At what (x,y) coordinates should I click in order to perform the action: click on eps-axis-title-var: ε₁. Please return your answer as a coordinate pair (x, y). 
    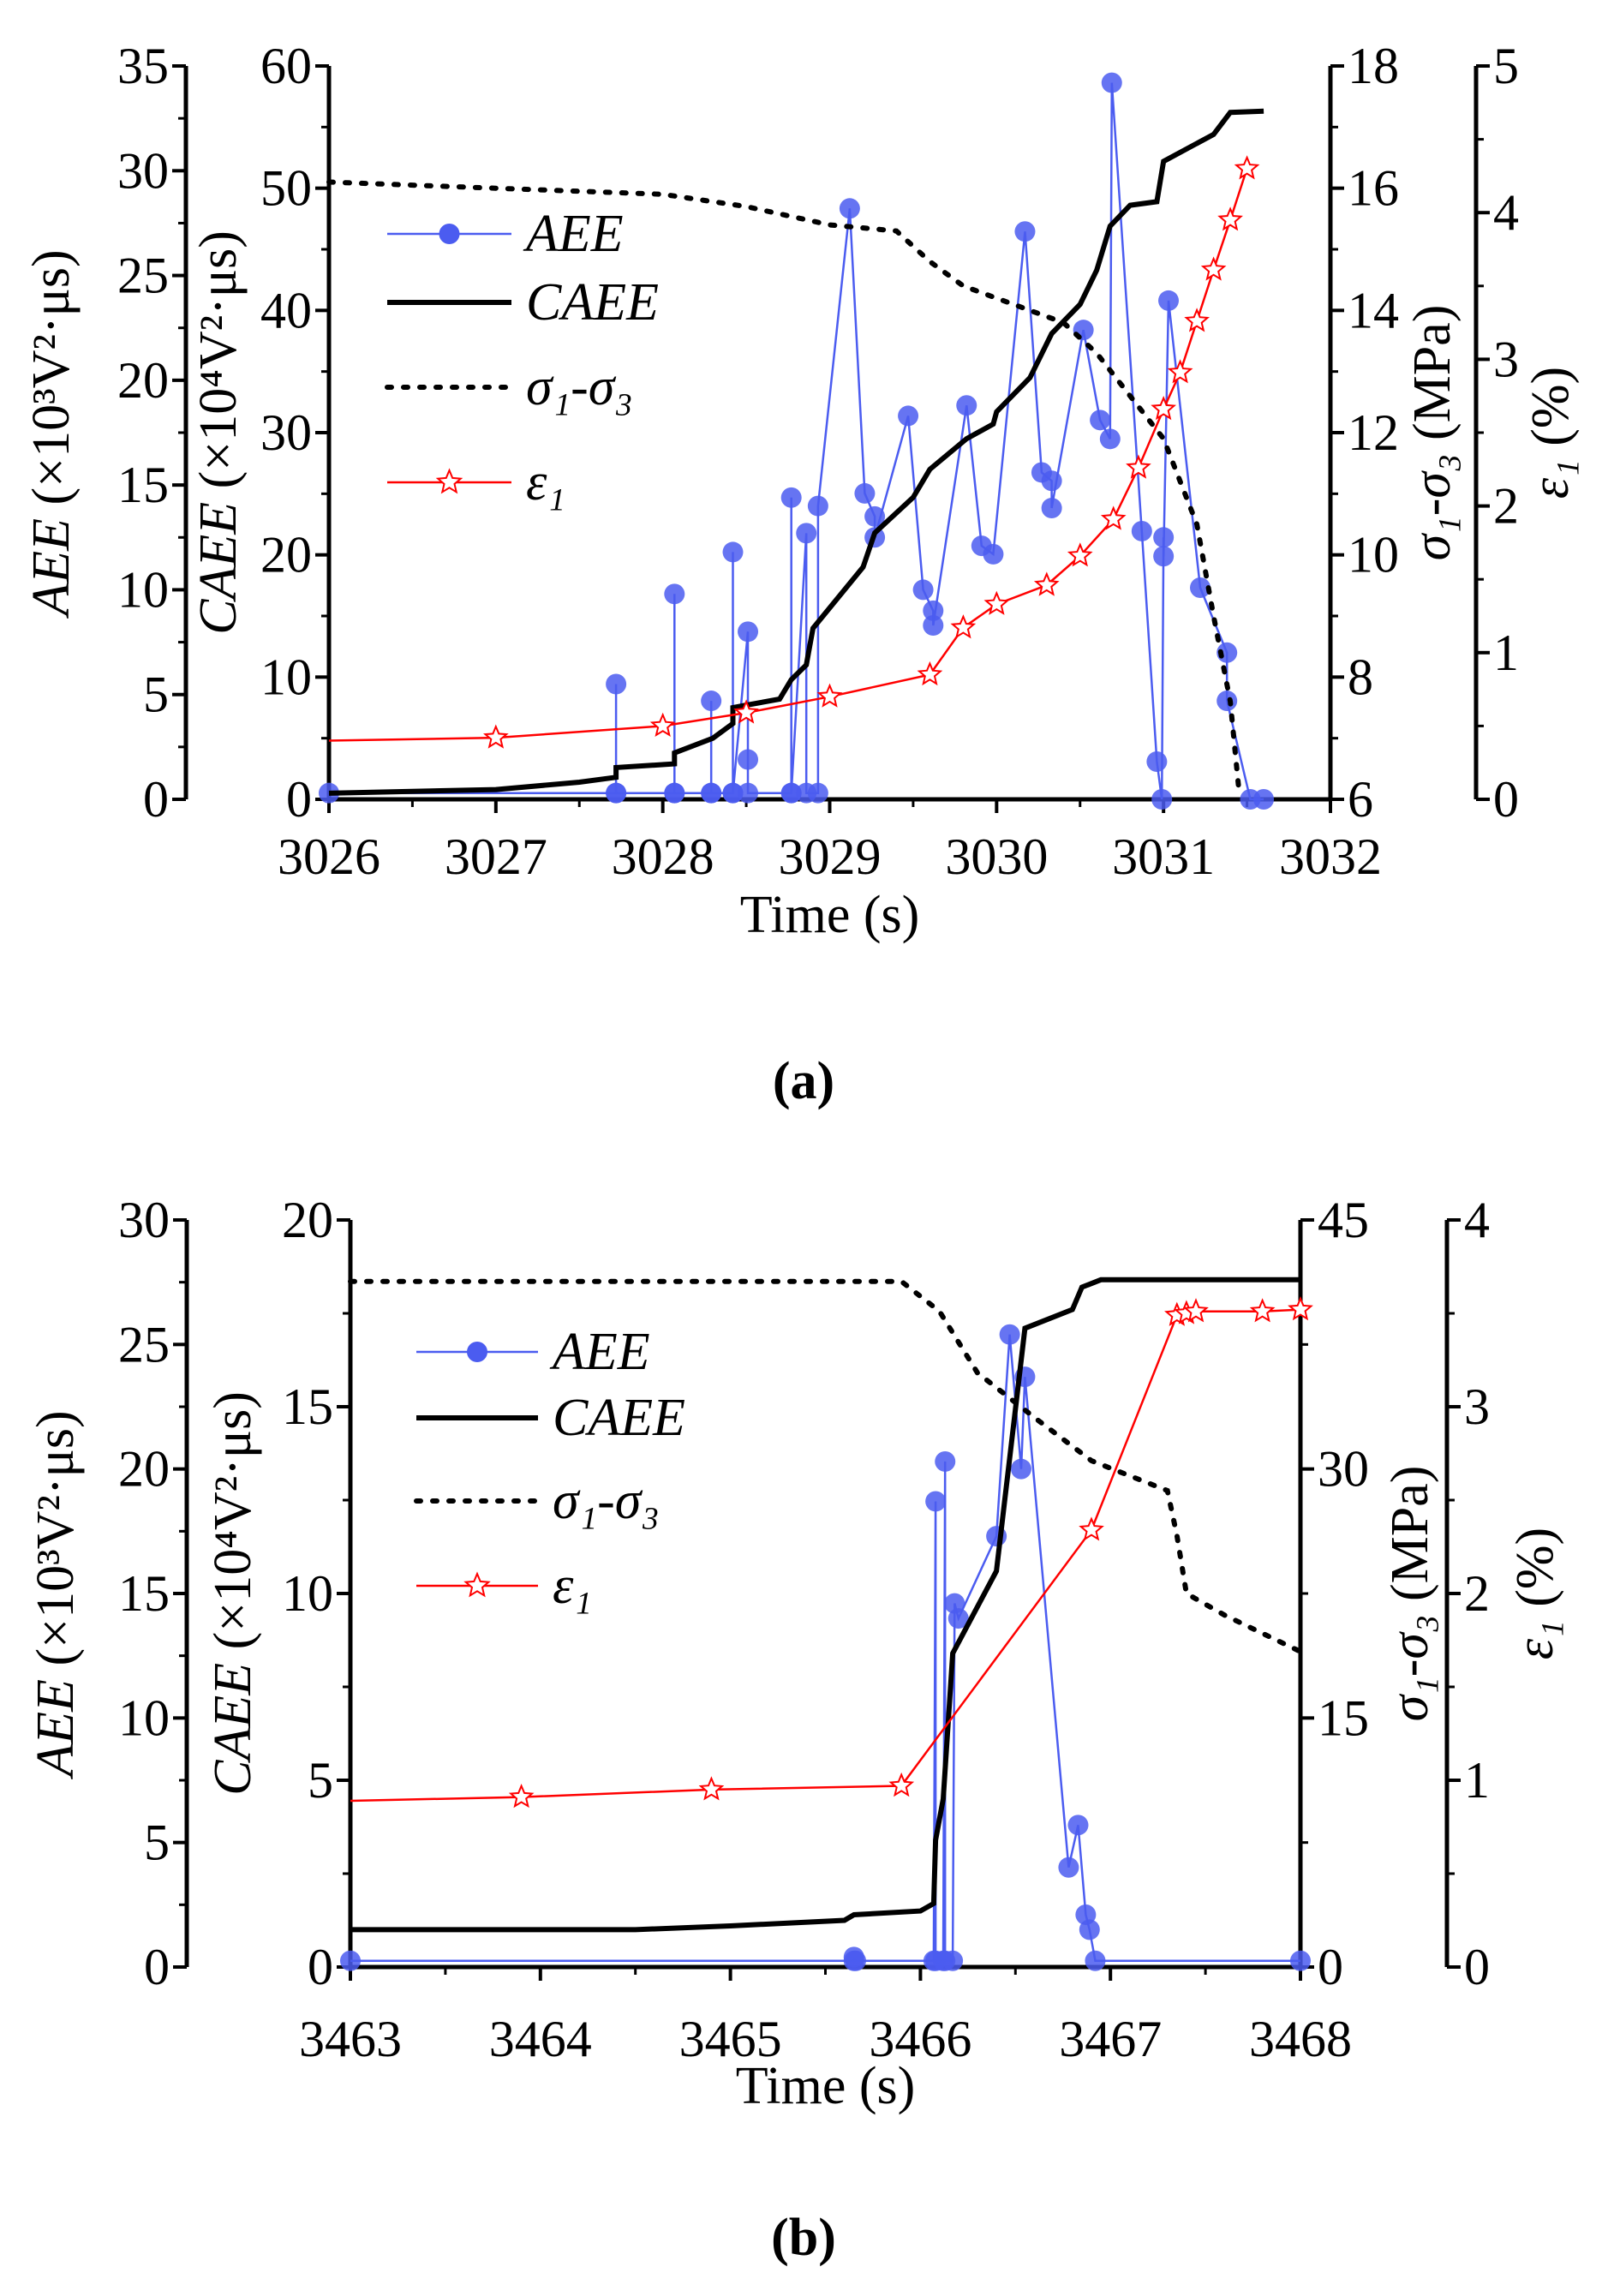
    Looking at the image, I should click on (1551, 479).